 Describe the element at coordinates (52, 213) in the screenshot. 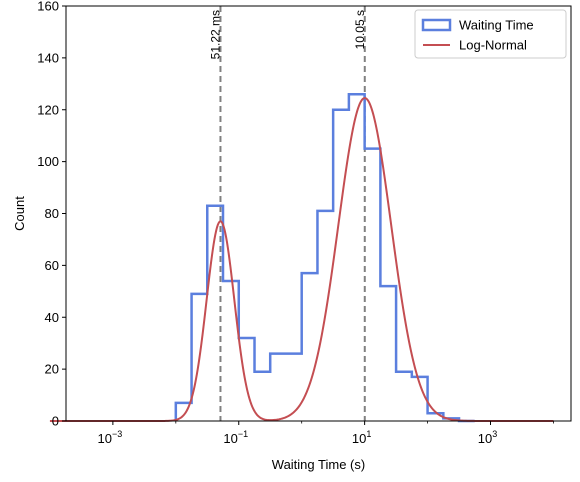

I see `y-tick-label-4: 80` at that location.